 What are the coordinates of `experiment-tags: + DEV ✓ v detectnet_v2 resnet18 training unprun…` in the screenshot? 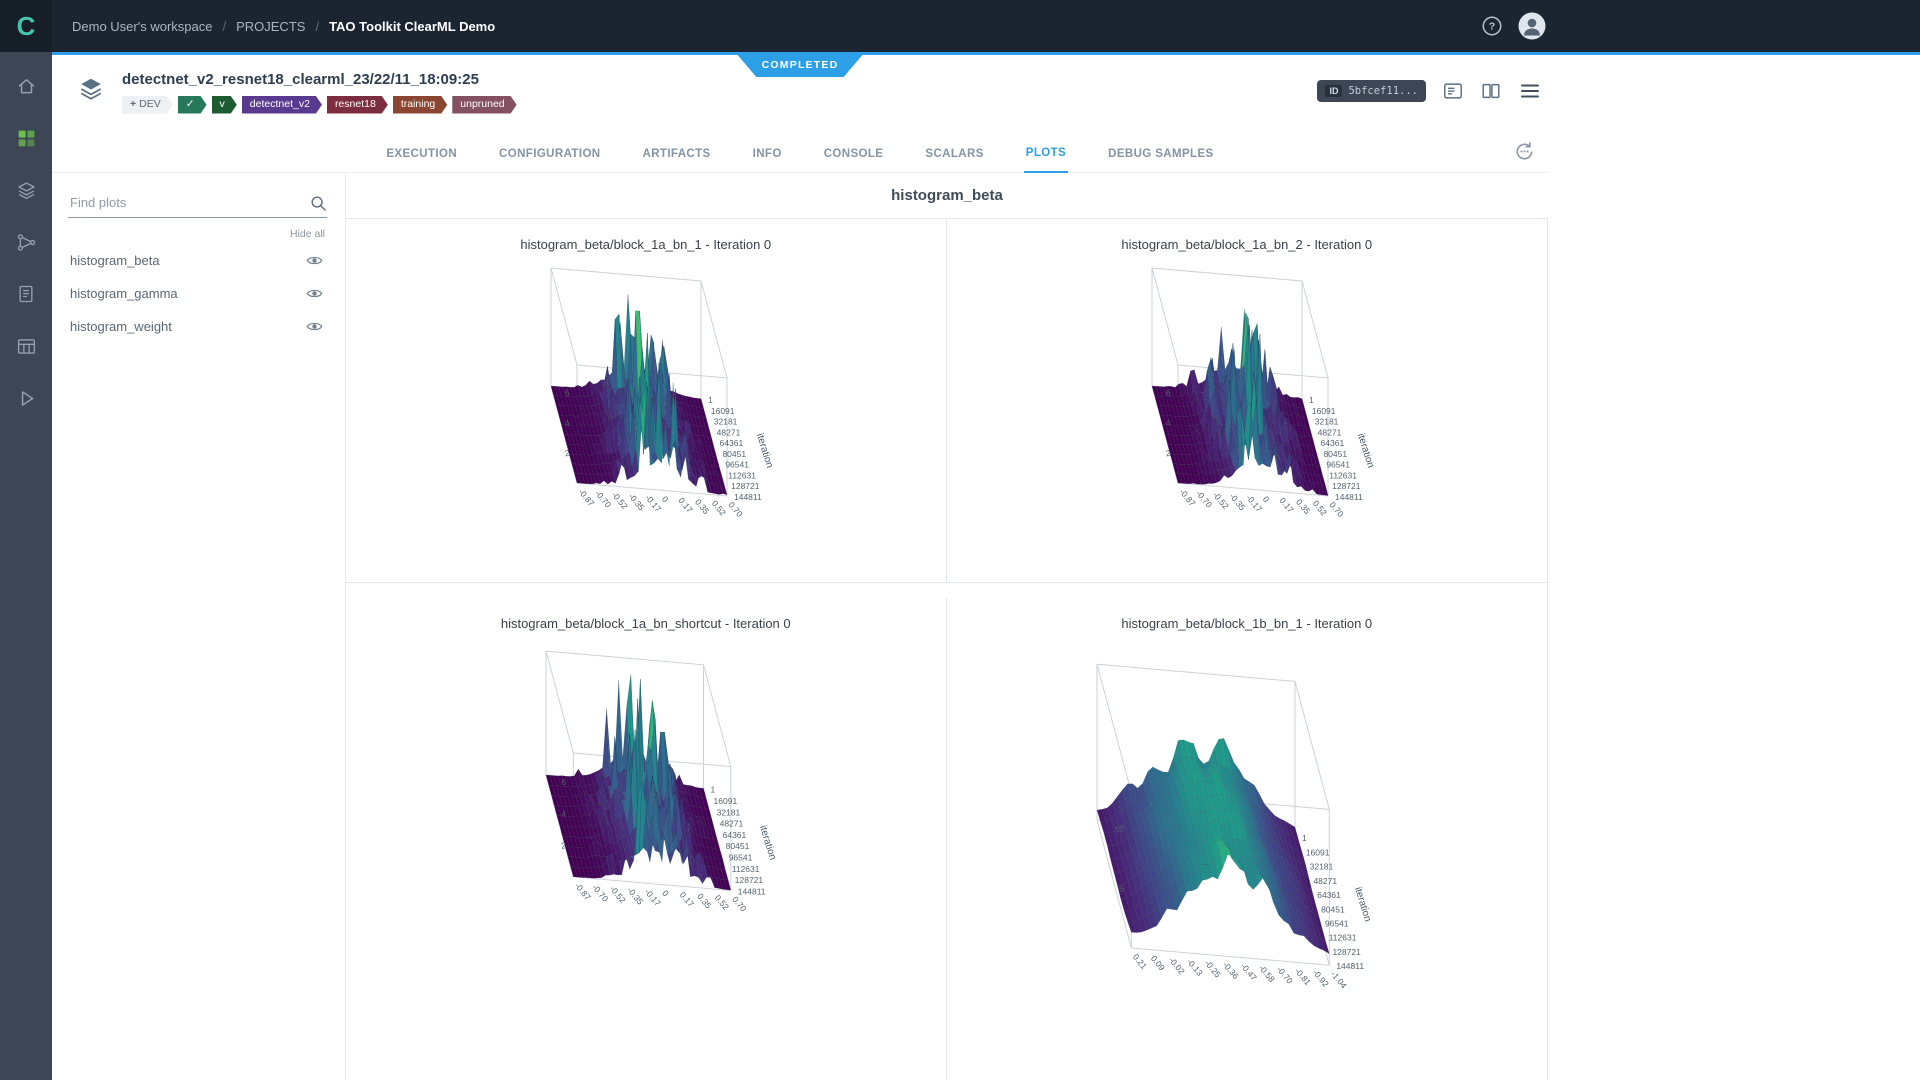 It's located at (835, 105).